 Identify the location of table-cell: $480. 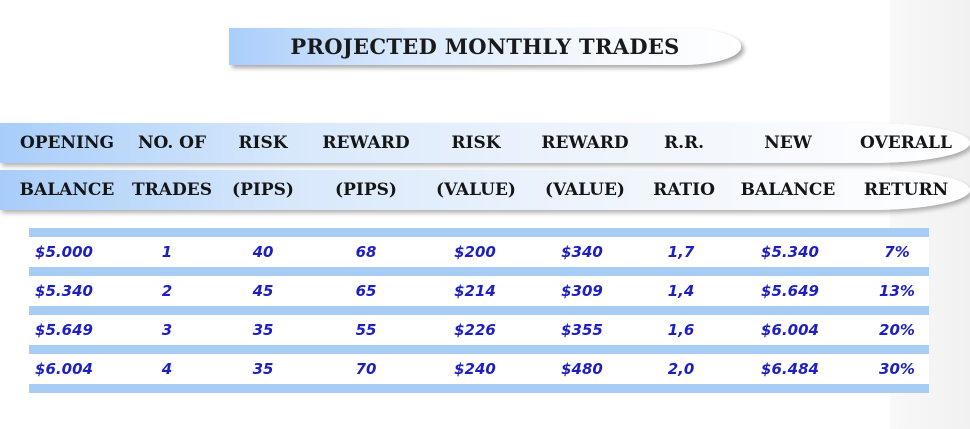
(582, 369).